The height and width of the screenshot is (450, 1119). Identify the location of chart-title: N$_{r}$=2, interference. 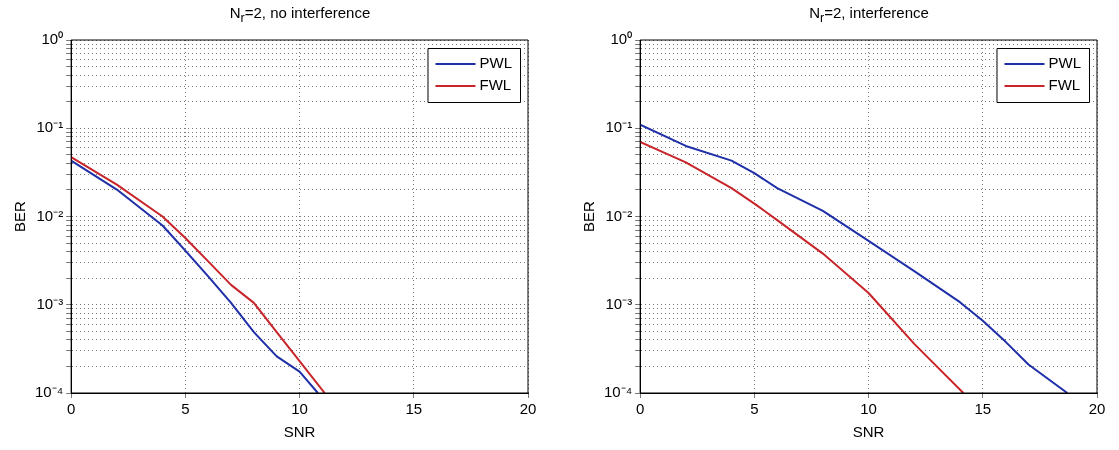
(869, 15).